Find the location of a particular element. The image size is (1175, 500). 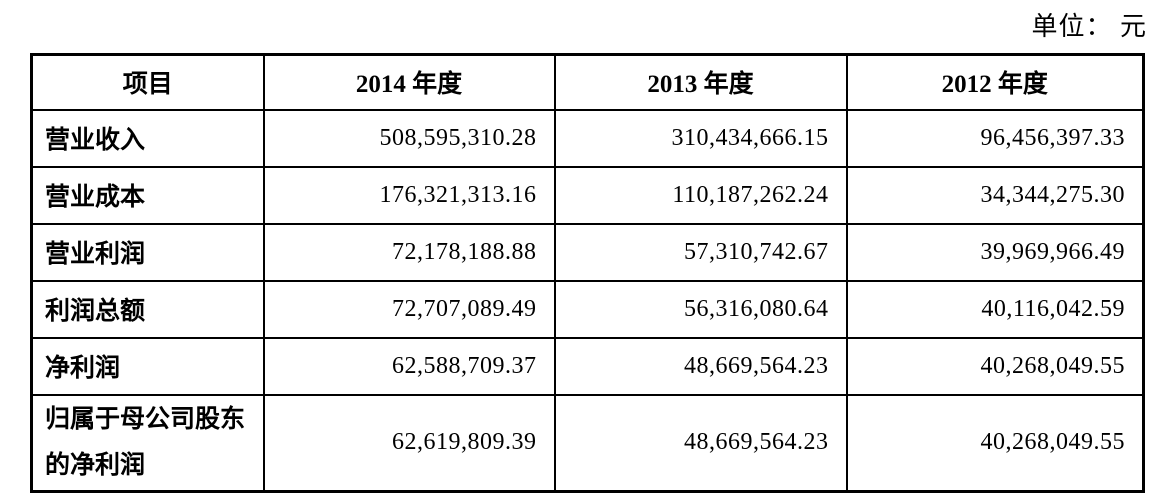

column-header-year-2012: 2012 年度 is located at coordinates (995, 82).